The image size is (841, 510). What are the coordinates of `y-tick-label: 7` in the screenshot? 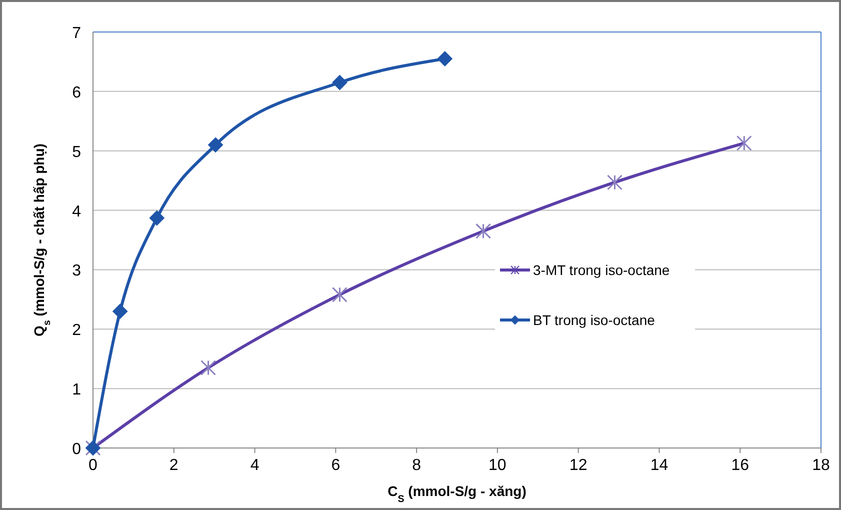 It's located at (77, 33).